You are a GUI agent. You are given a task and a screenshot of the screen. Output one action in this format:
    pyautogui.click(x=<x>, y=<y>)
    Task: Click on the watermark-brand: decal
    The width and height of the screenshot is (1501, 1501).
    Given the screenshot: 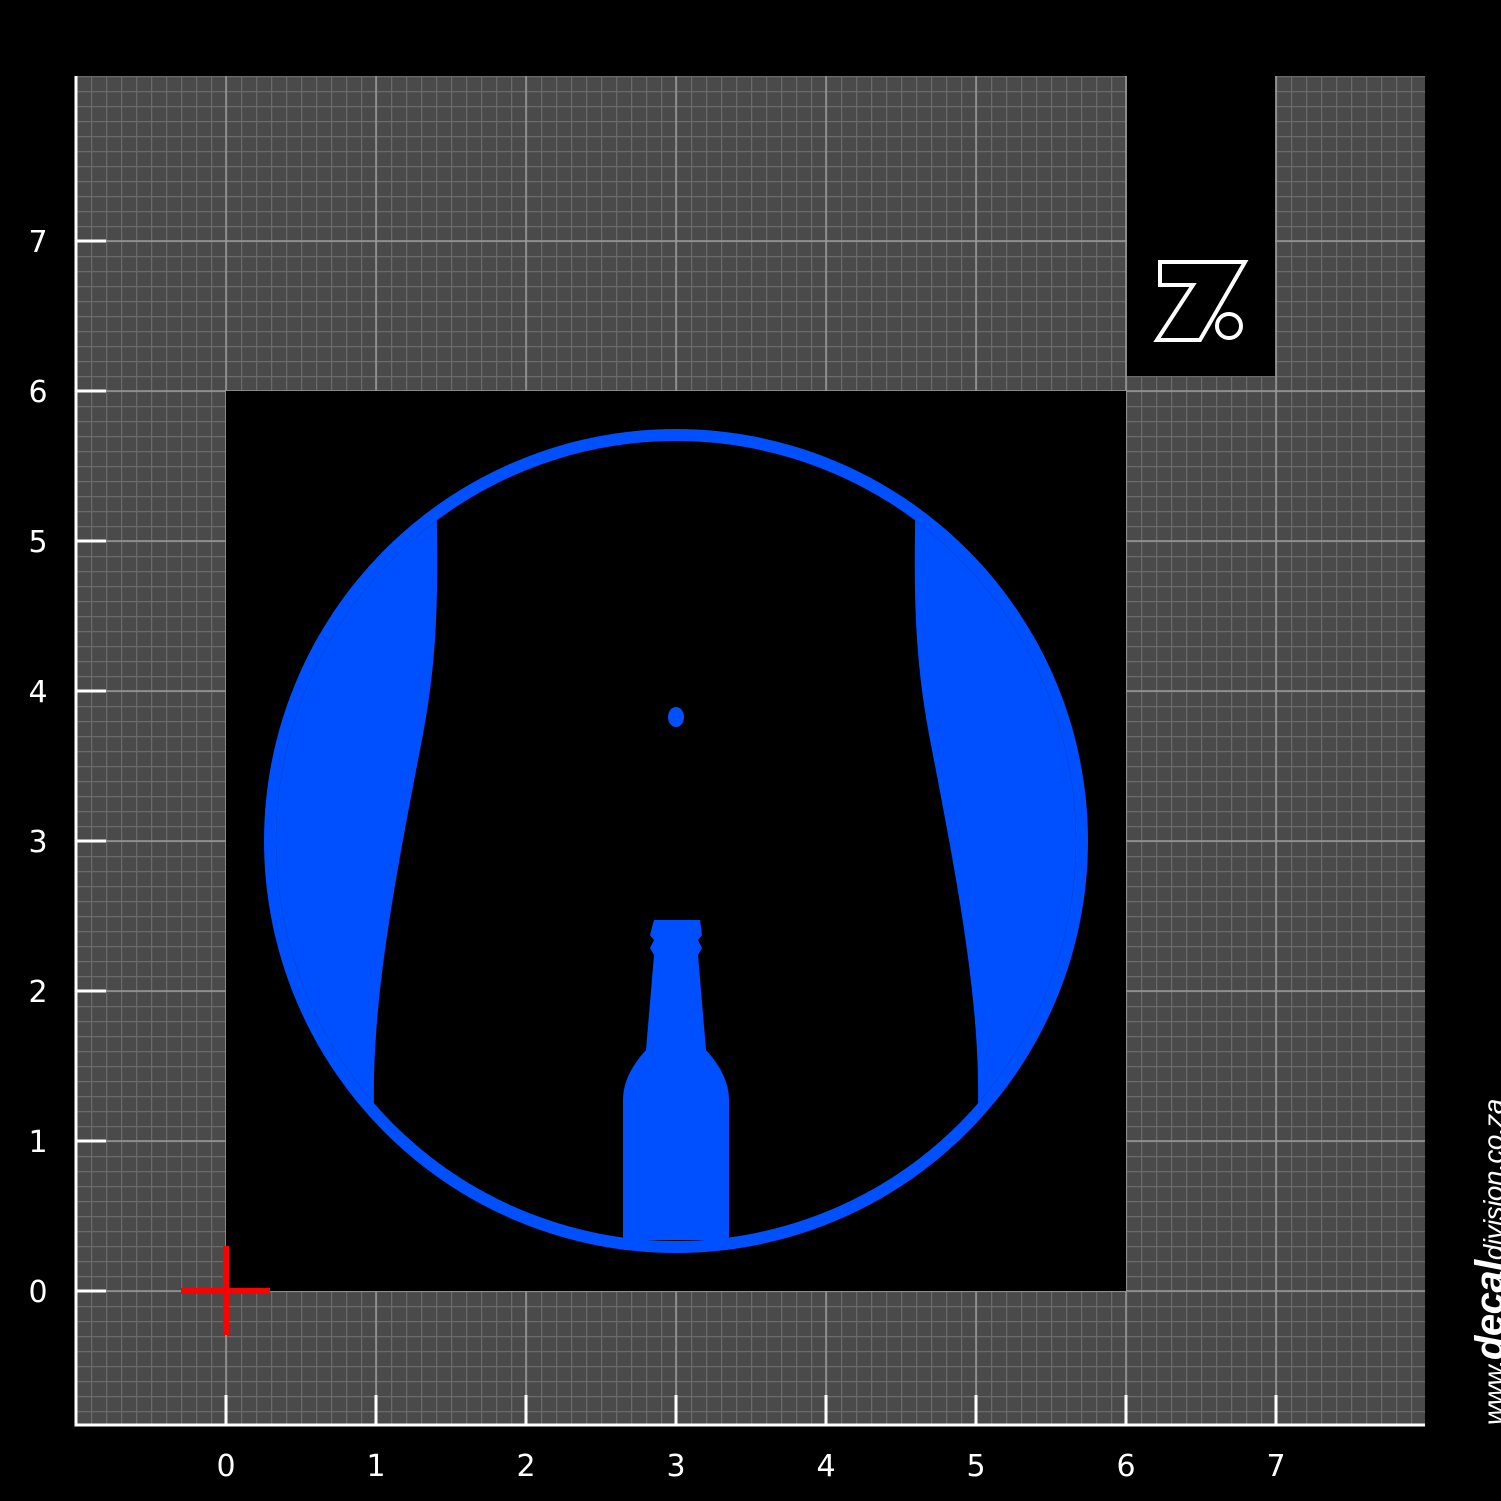 What is the action you would take?
    pyautogui.click(x=1484, y=1310)
    